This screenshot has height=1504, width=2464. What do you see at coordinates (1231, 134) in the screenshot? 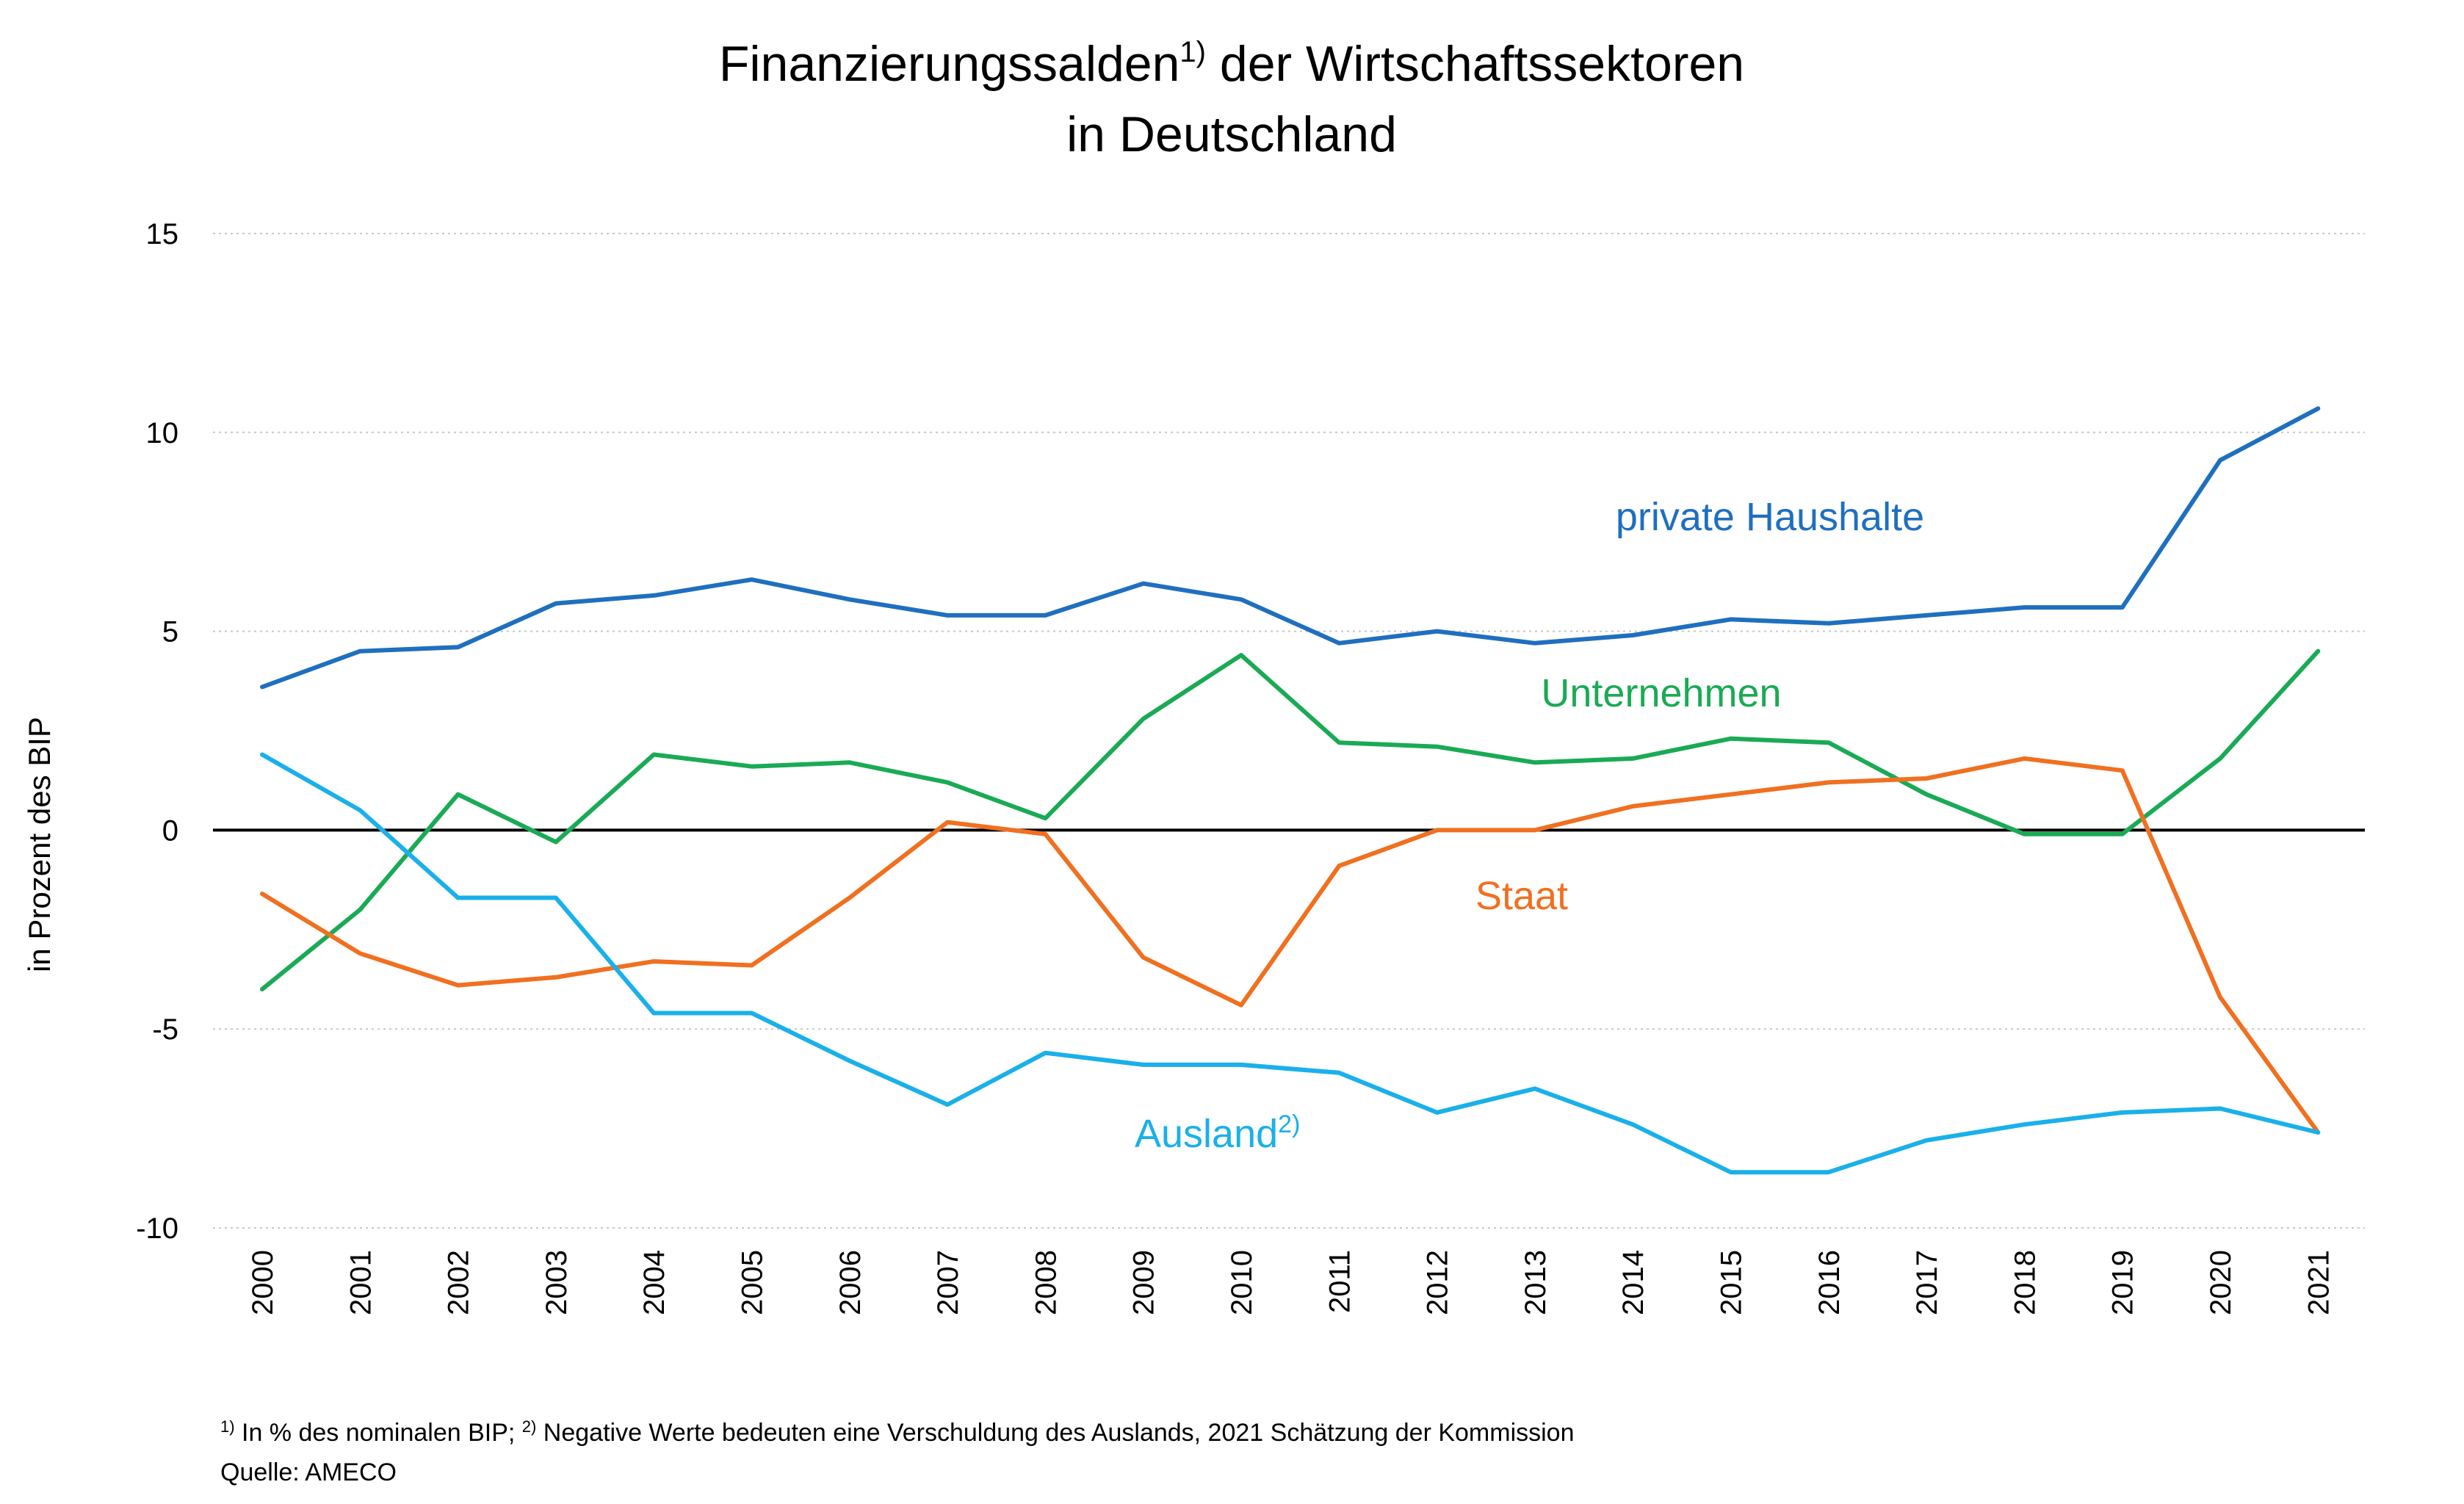
I see `chart-title-line2: in Deutschland` at bounding box center [1231, 134].